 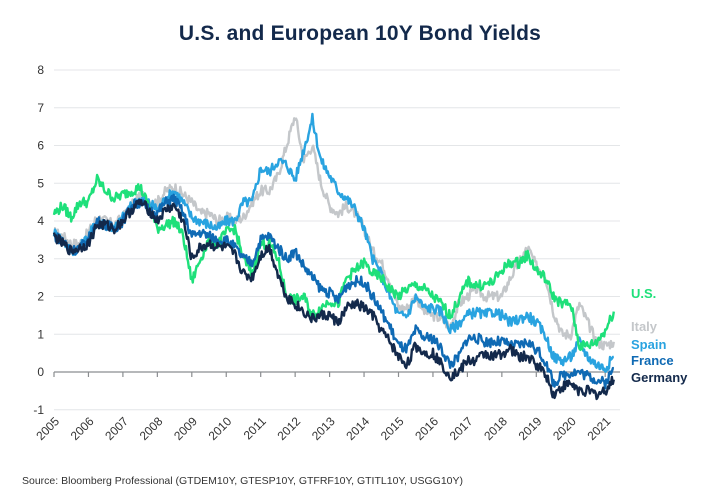 I want to click on x-tick-label: 2020, so click(x=564, y=428).